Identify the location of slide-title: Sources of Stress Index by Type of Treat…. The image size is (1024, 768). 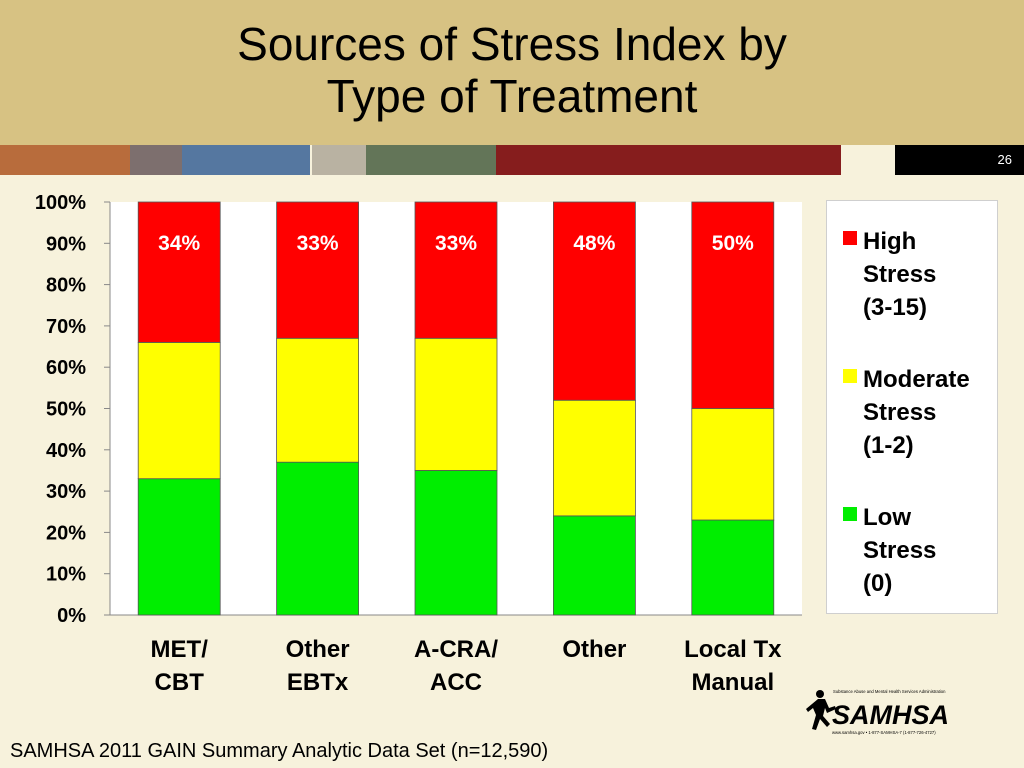
(512, 70).